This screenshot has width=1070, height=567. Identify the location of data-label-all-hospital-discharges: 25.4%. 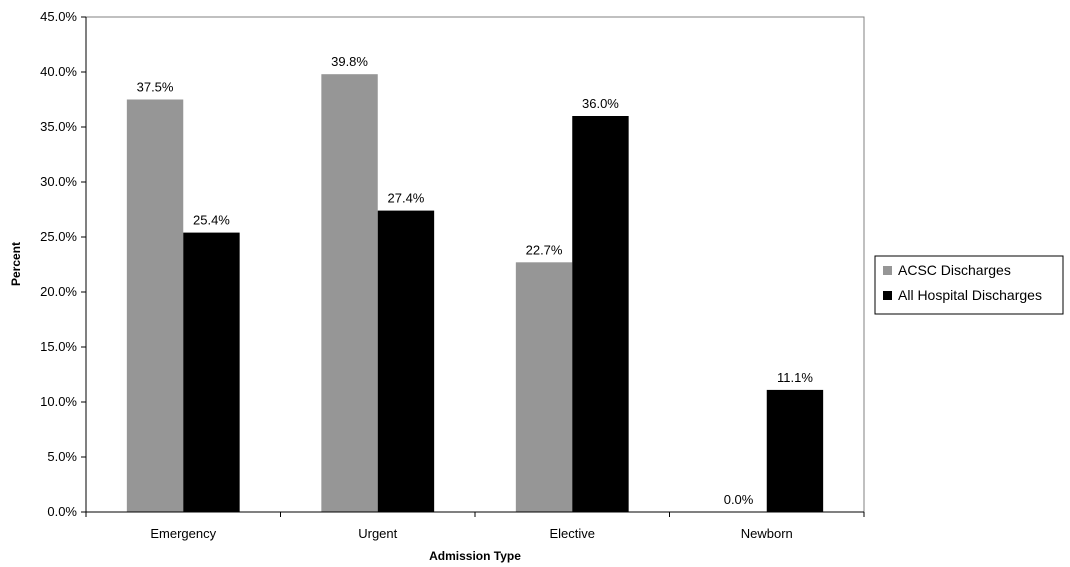
(211, 220).